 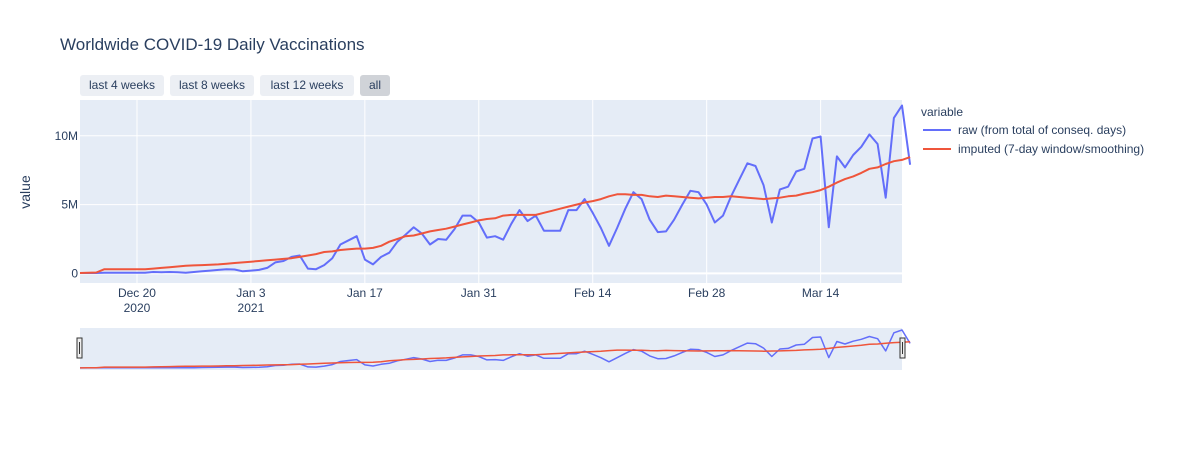 I want to click on range-button: last 4 weeks, so click(x=122, y=85).